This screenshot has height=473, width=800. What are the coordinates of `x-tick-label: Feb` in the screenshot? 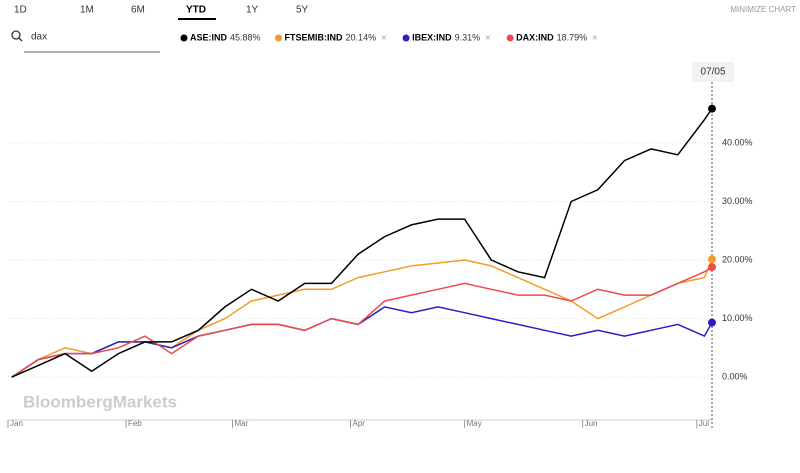 It's located at (135, 423).